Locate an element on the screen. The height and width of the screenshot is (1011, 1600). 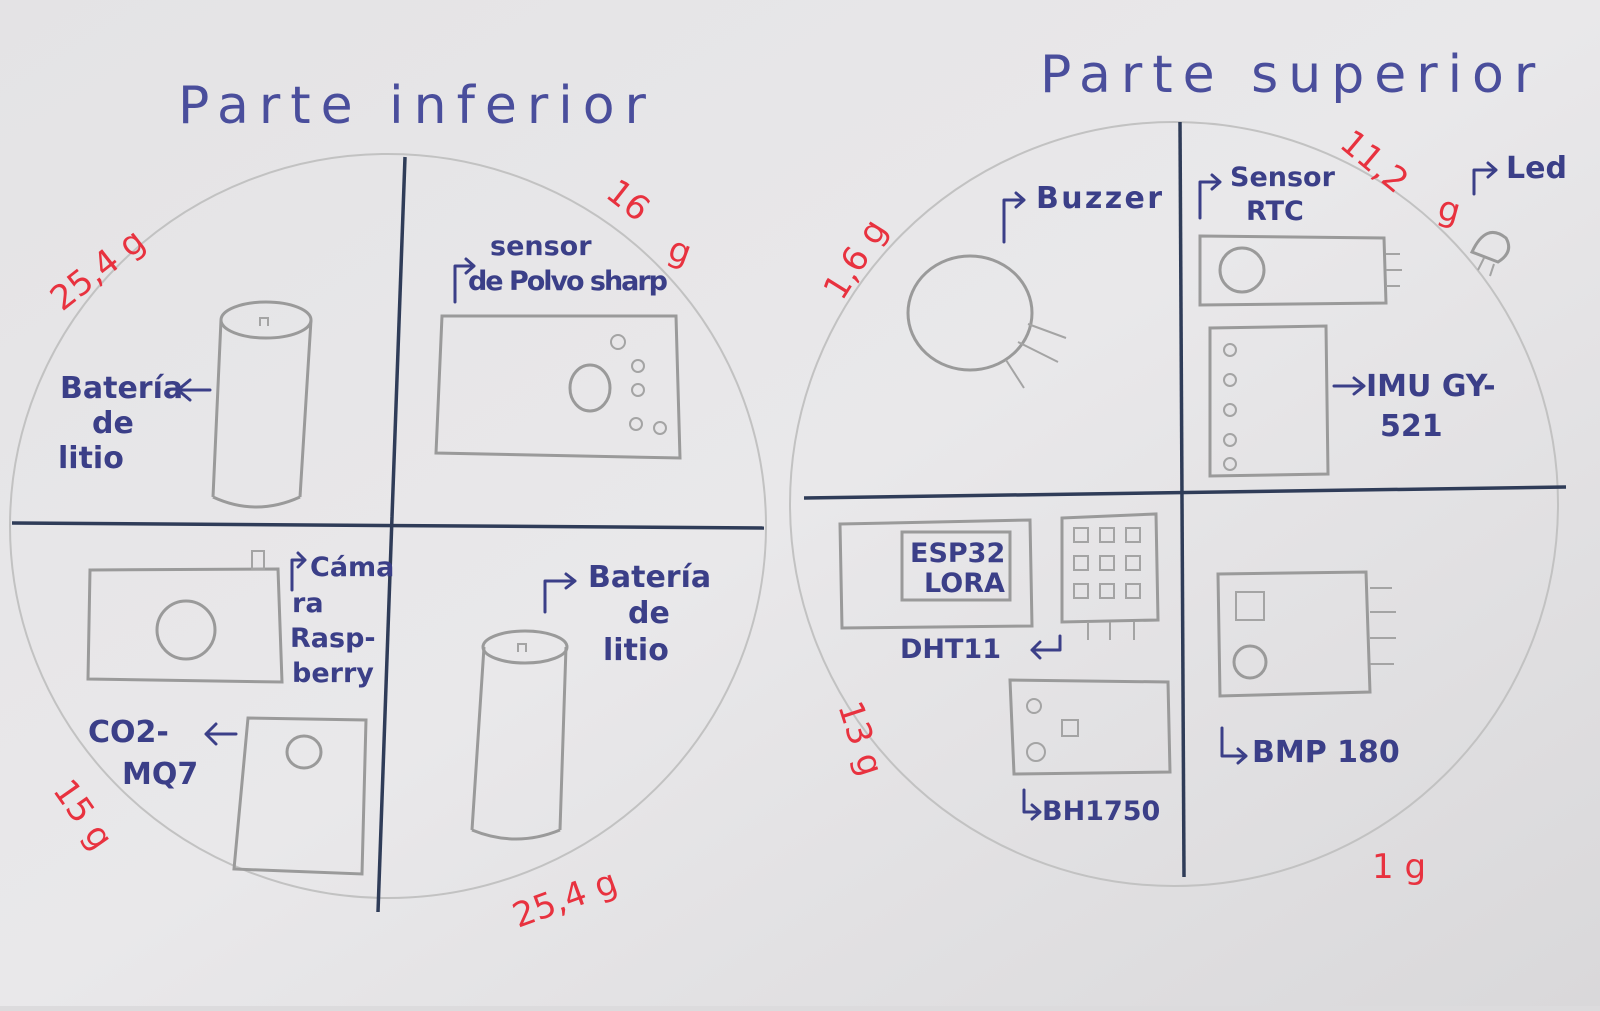
dust-sensor-hole is located at coordinates (618, 342).